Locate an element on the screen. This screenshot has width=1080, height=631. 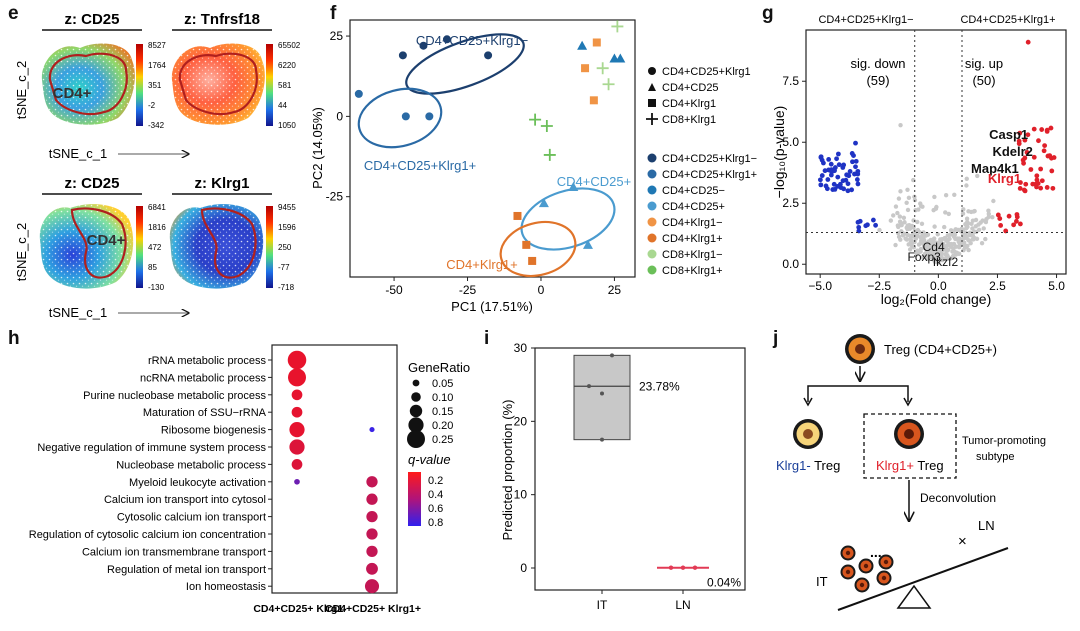
tumor-promoting-note: Tumor-promoting is located at coordinates (1004, 441).